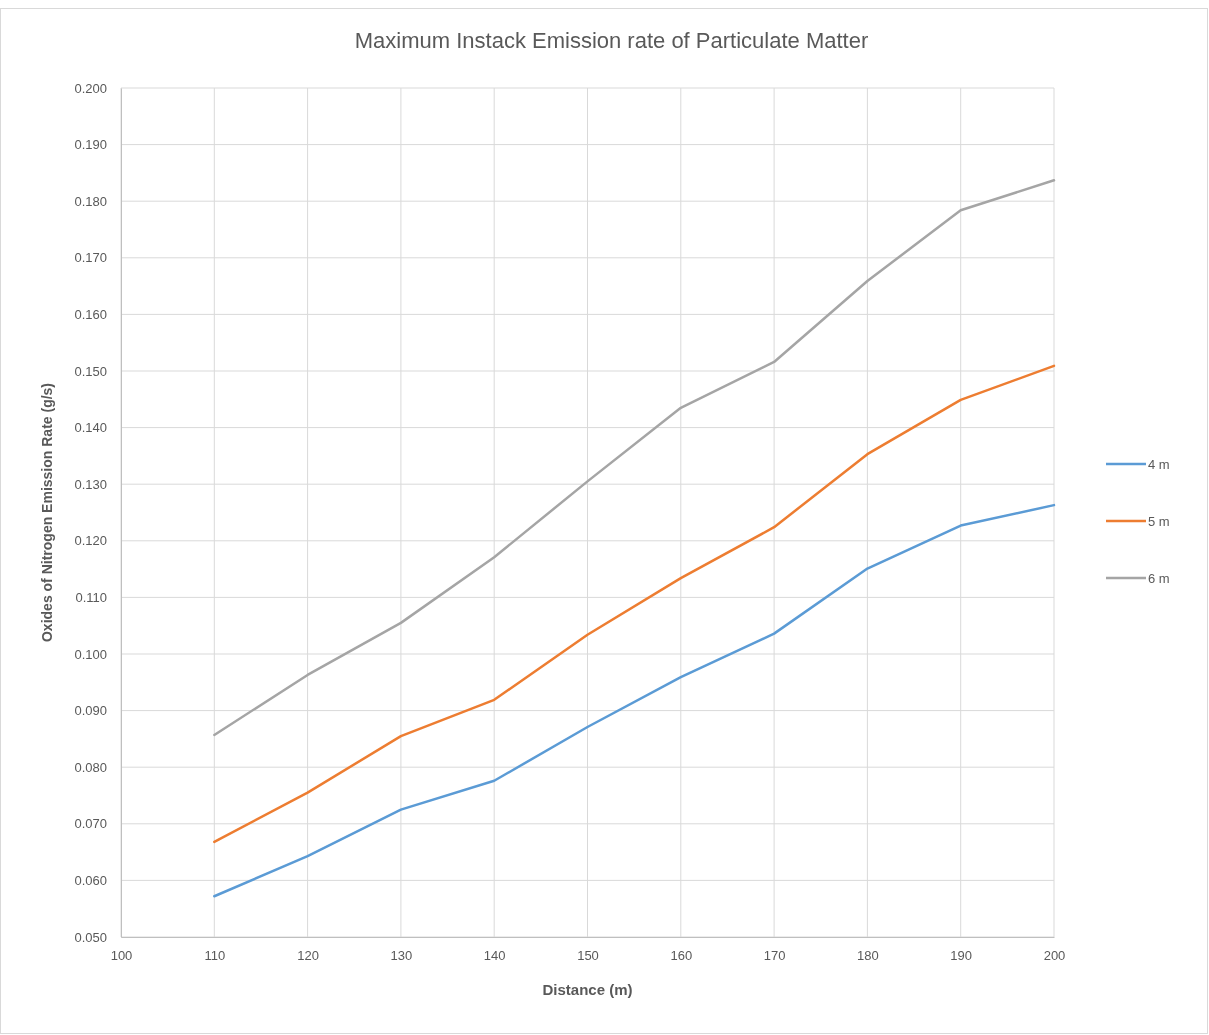 This screenshot has width=1209, height=1035. I want to click on legend-label: 4 m, so click(1159, 464).